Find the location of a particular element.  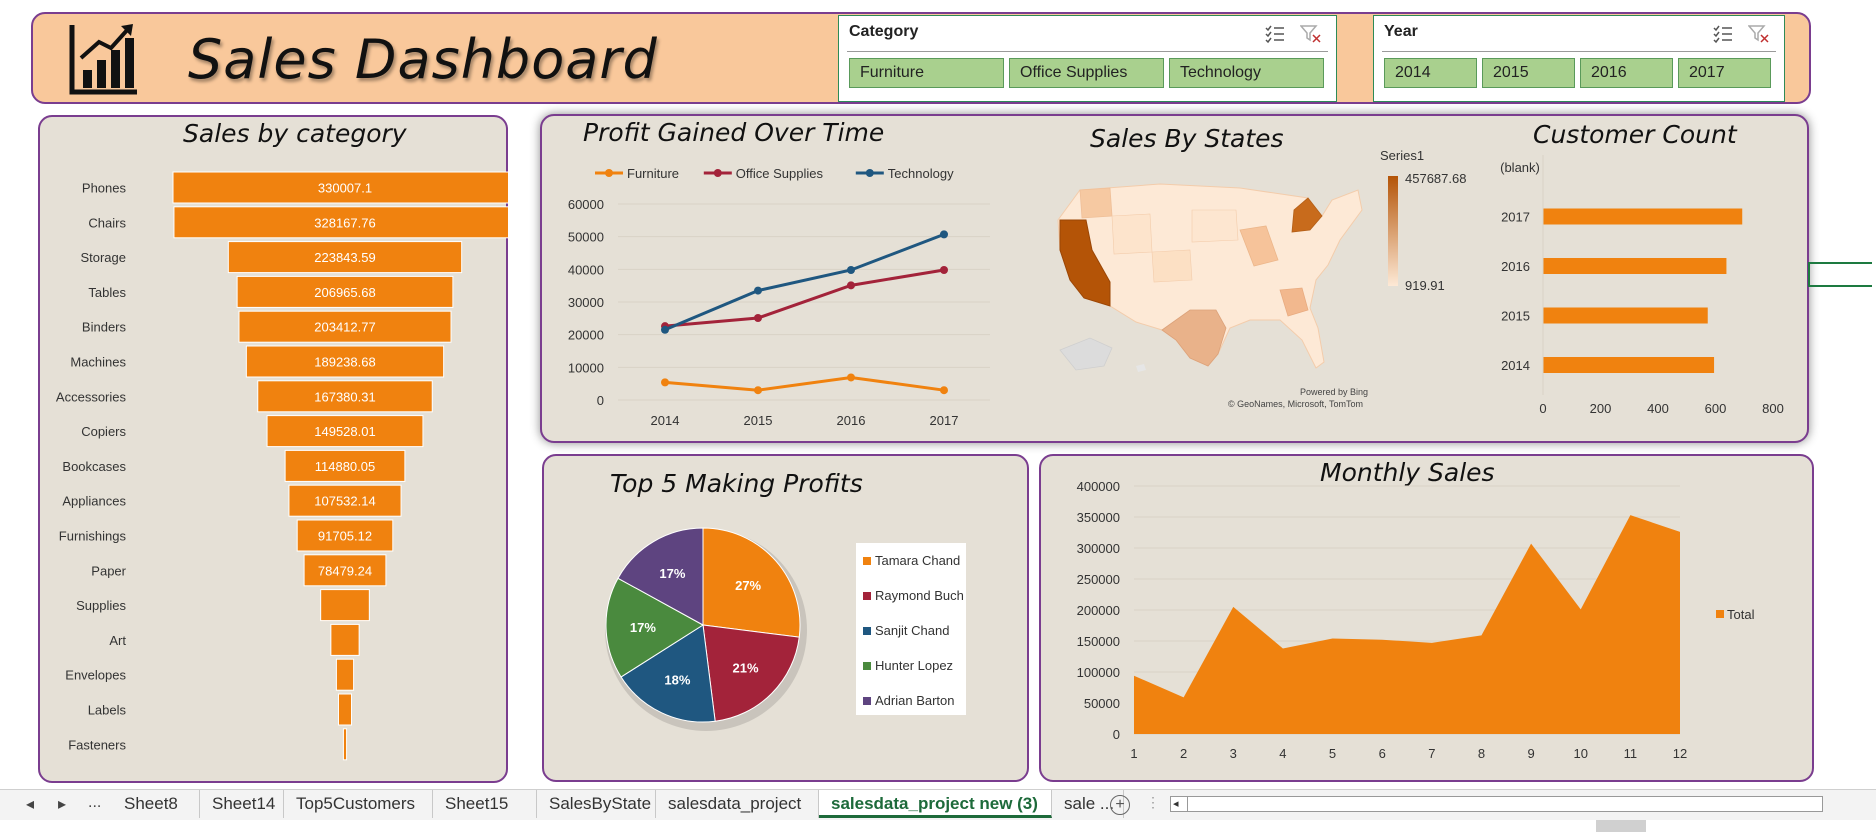

legend-label: Technology is located at coordinates (921, 173).